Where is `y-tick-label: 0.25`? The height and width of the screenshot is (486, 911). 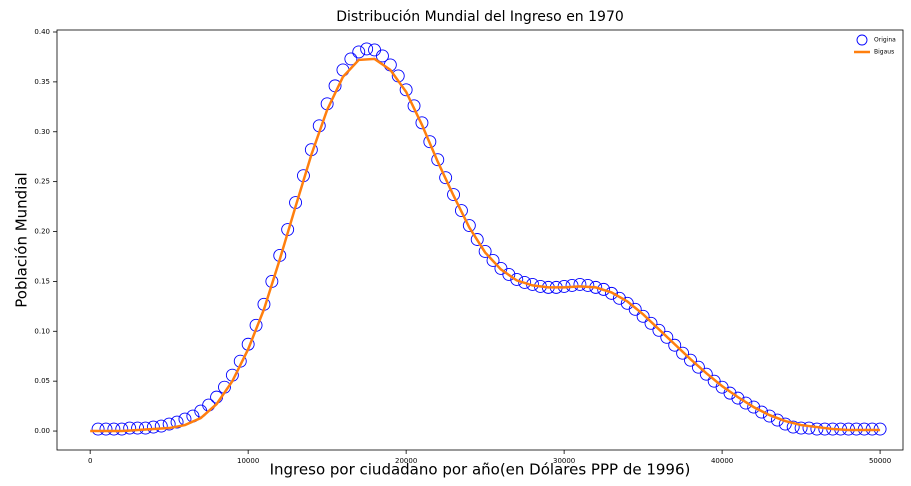 y-tick-label: 0.25 is located at coordinates (42, 182).